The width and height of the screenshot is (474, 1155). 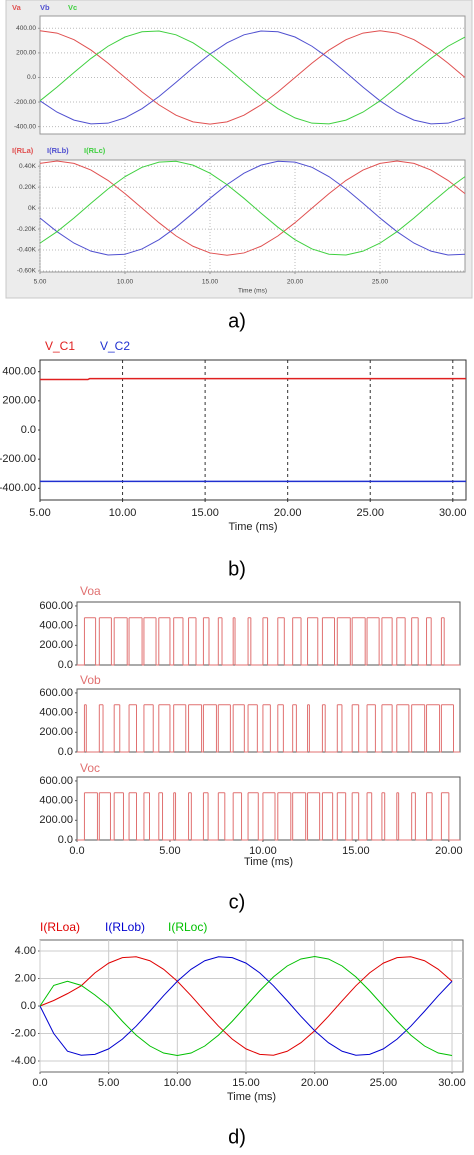 I want to click on legend-entry: Vob, so click(x=90, y=680).